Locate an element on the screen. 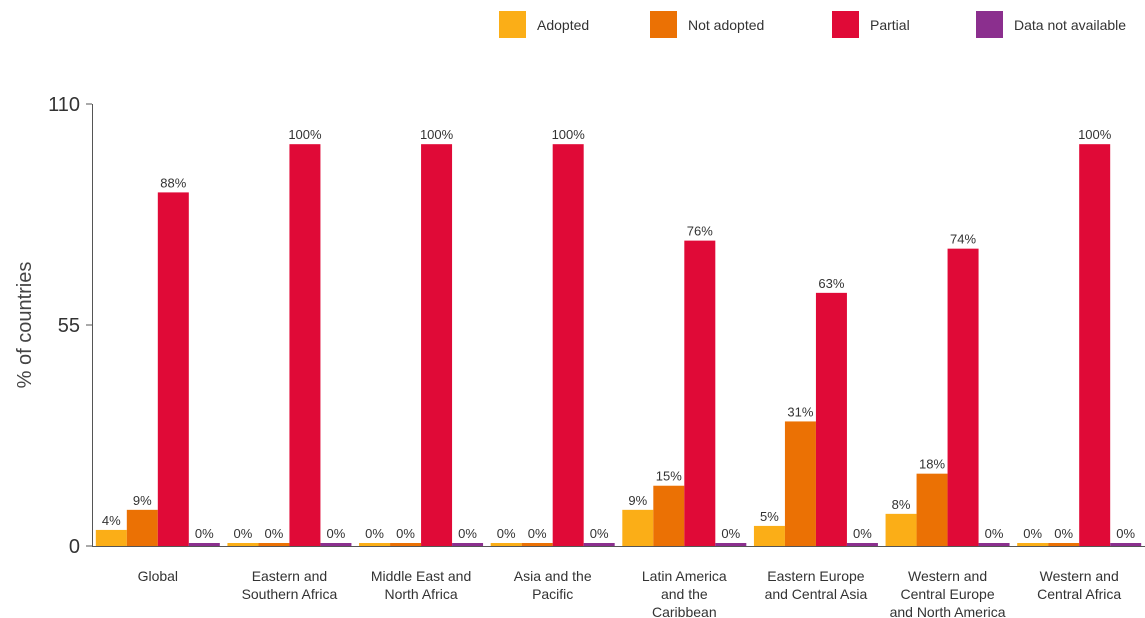 This screenshot has width=1145, height=618. y-axis-label: % of countries is located at coordinates (25, 325).